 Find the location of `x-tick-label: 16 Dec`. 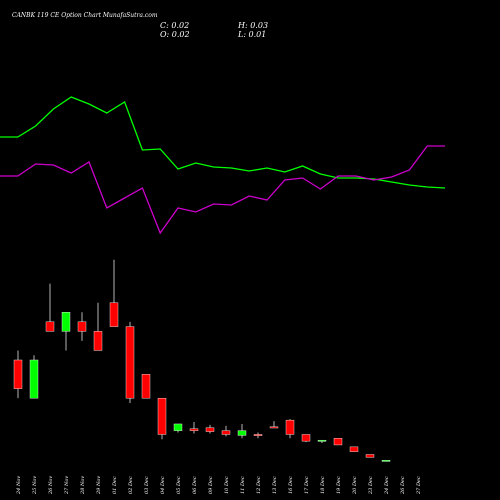

x-tick-label: 16 Dec is located at coordinates (291, 485).